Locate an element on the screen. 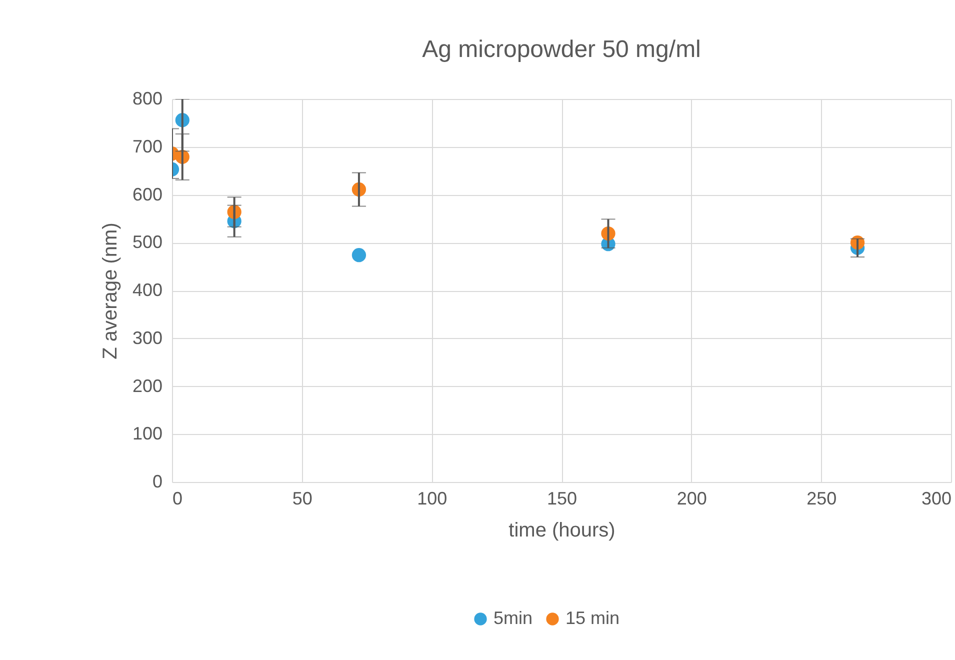 Image resolution: width=955 pixels, height=660 pixels. x-tick-label: 150 is located at coordinates (562, 498).